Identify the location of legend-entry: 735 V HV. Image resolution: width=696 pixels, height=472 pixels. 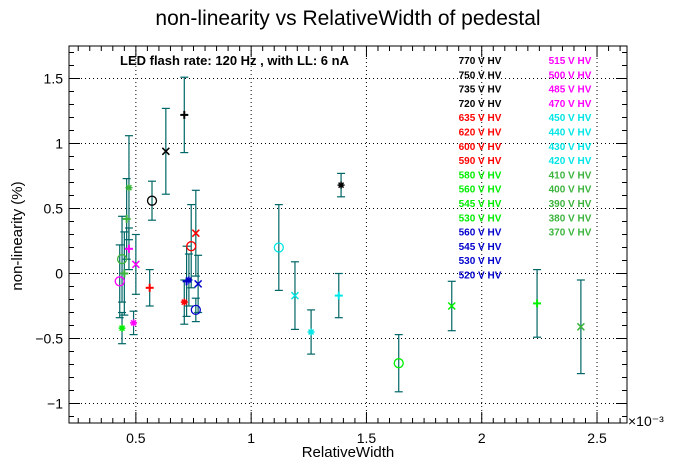
(480, 90).